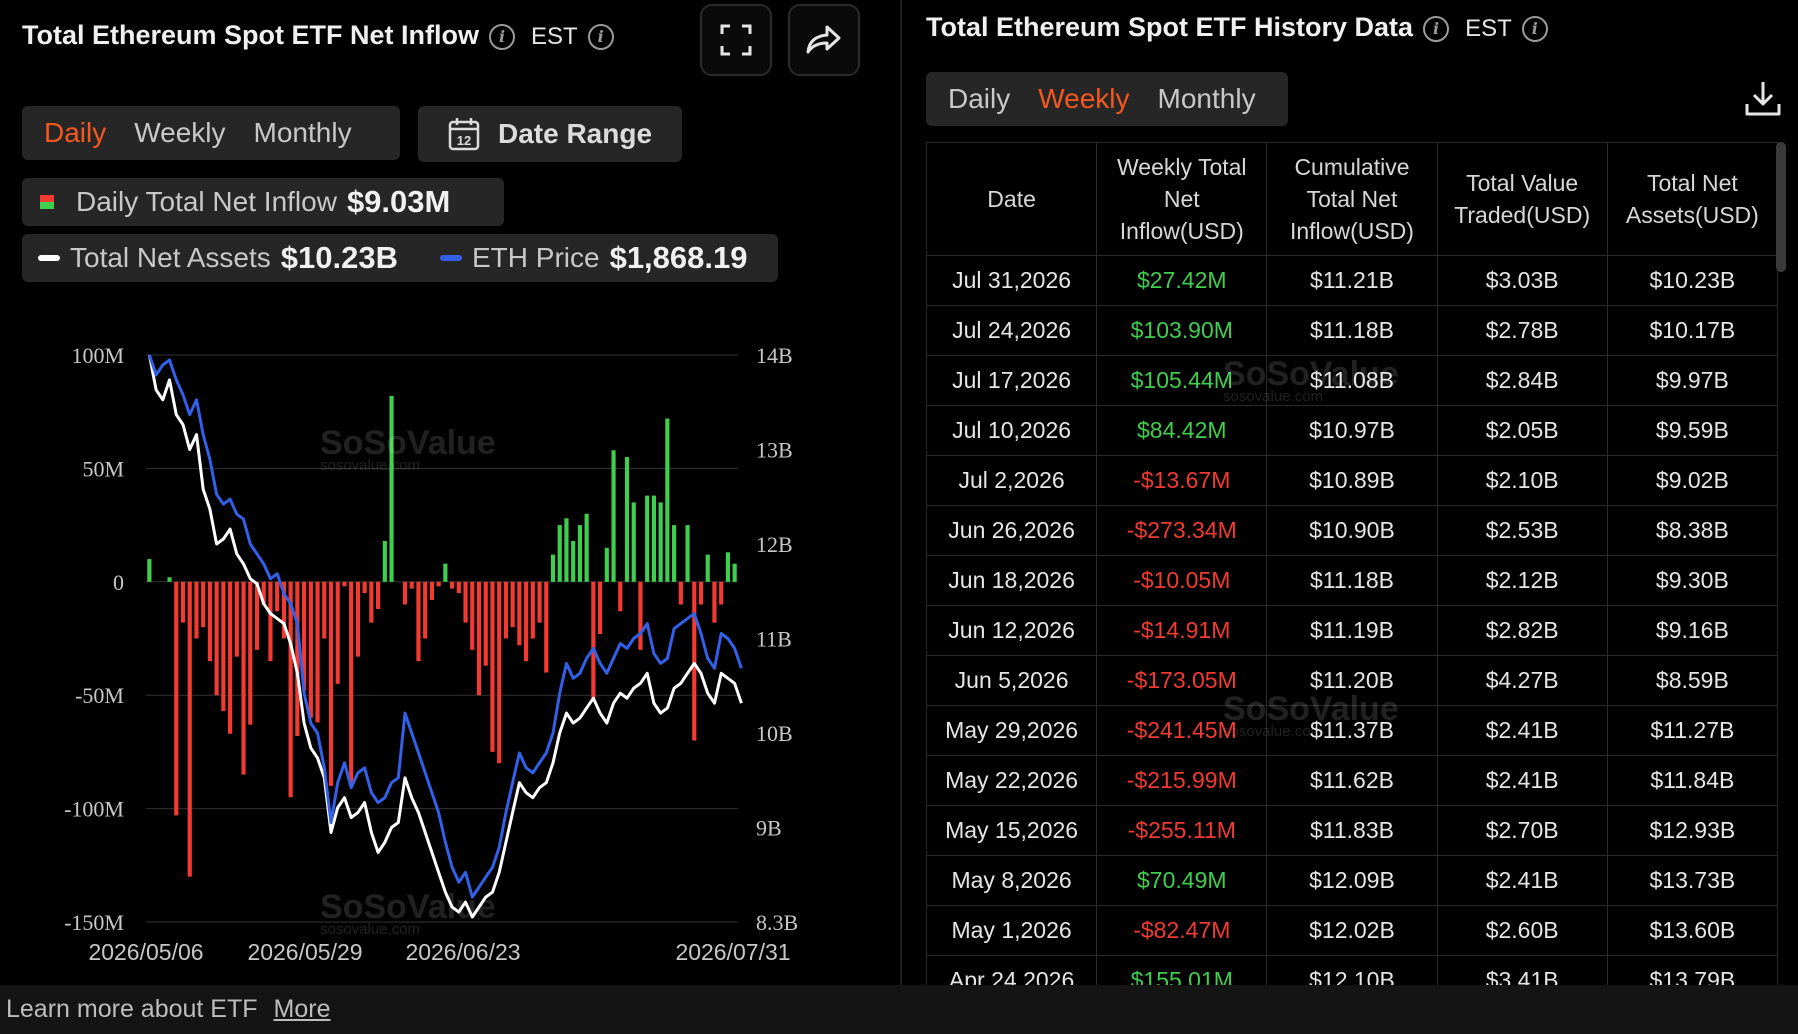 The height and width of the screenshot is (1034, 1798). Describe the element at coordinates (206, 201) in the screenshot. I see `legend-inflow-label: Daily Total Net Inflow` at that location.